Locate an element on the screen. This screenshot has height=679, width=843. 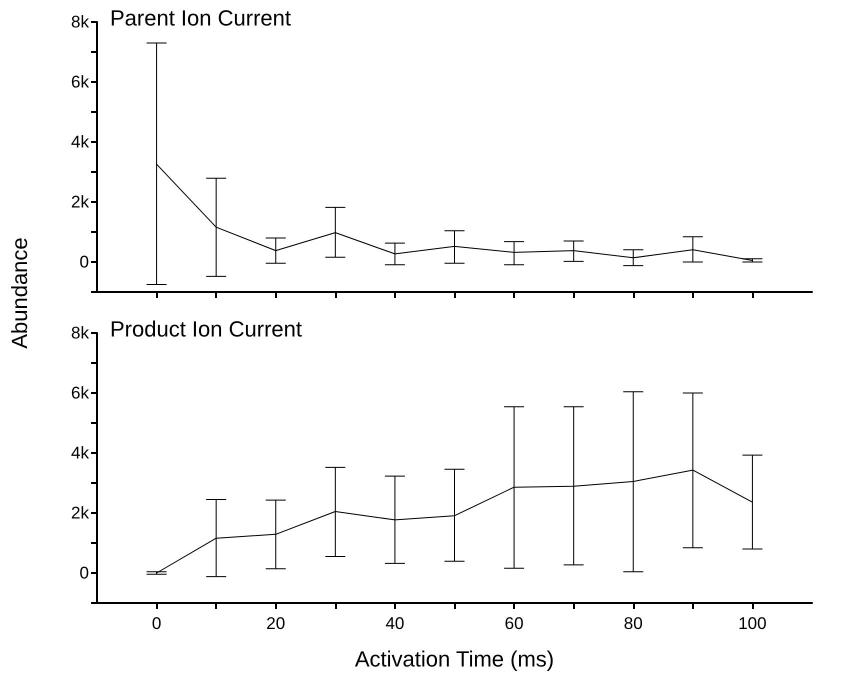
x-tick-label: 80 is located at coordinates (633, 623).